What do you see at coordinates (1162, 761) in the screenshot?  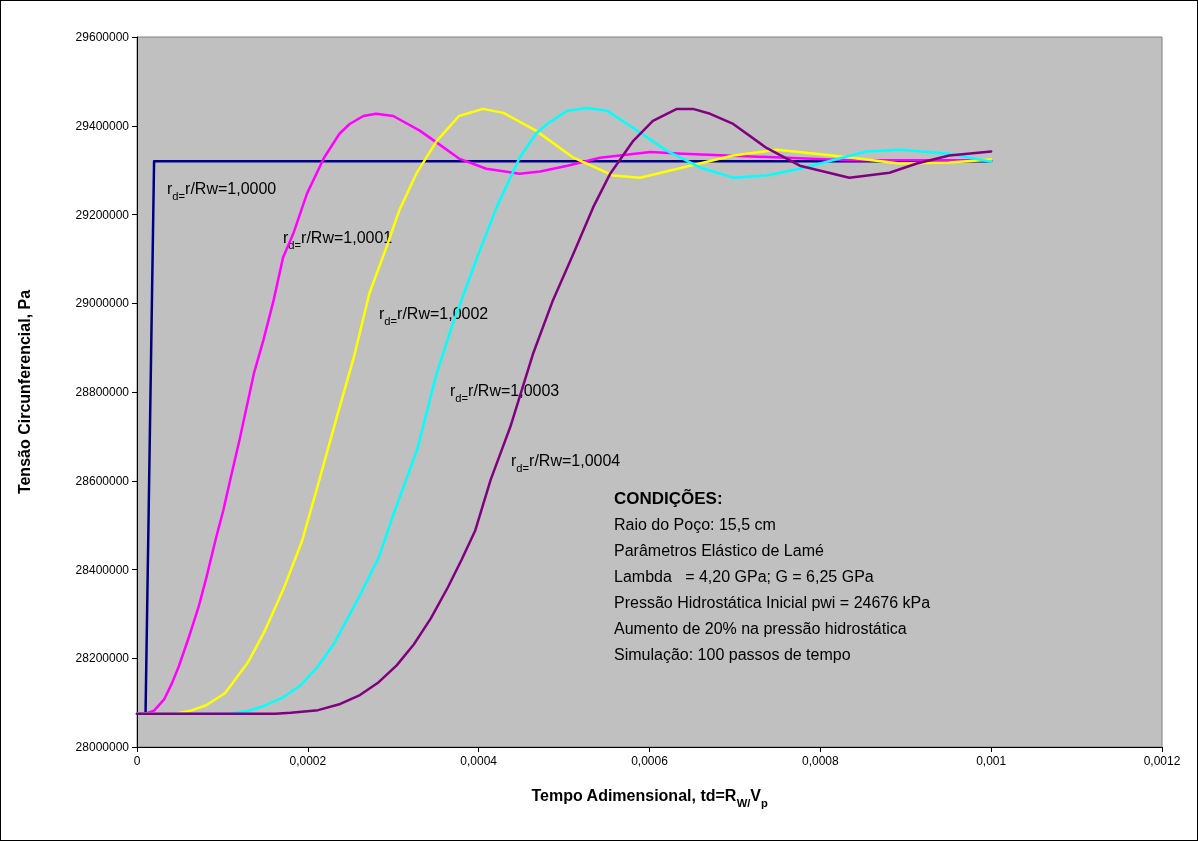 I see `x-tick-label: 0,0012` at bounding box center [1162, 761].